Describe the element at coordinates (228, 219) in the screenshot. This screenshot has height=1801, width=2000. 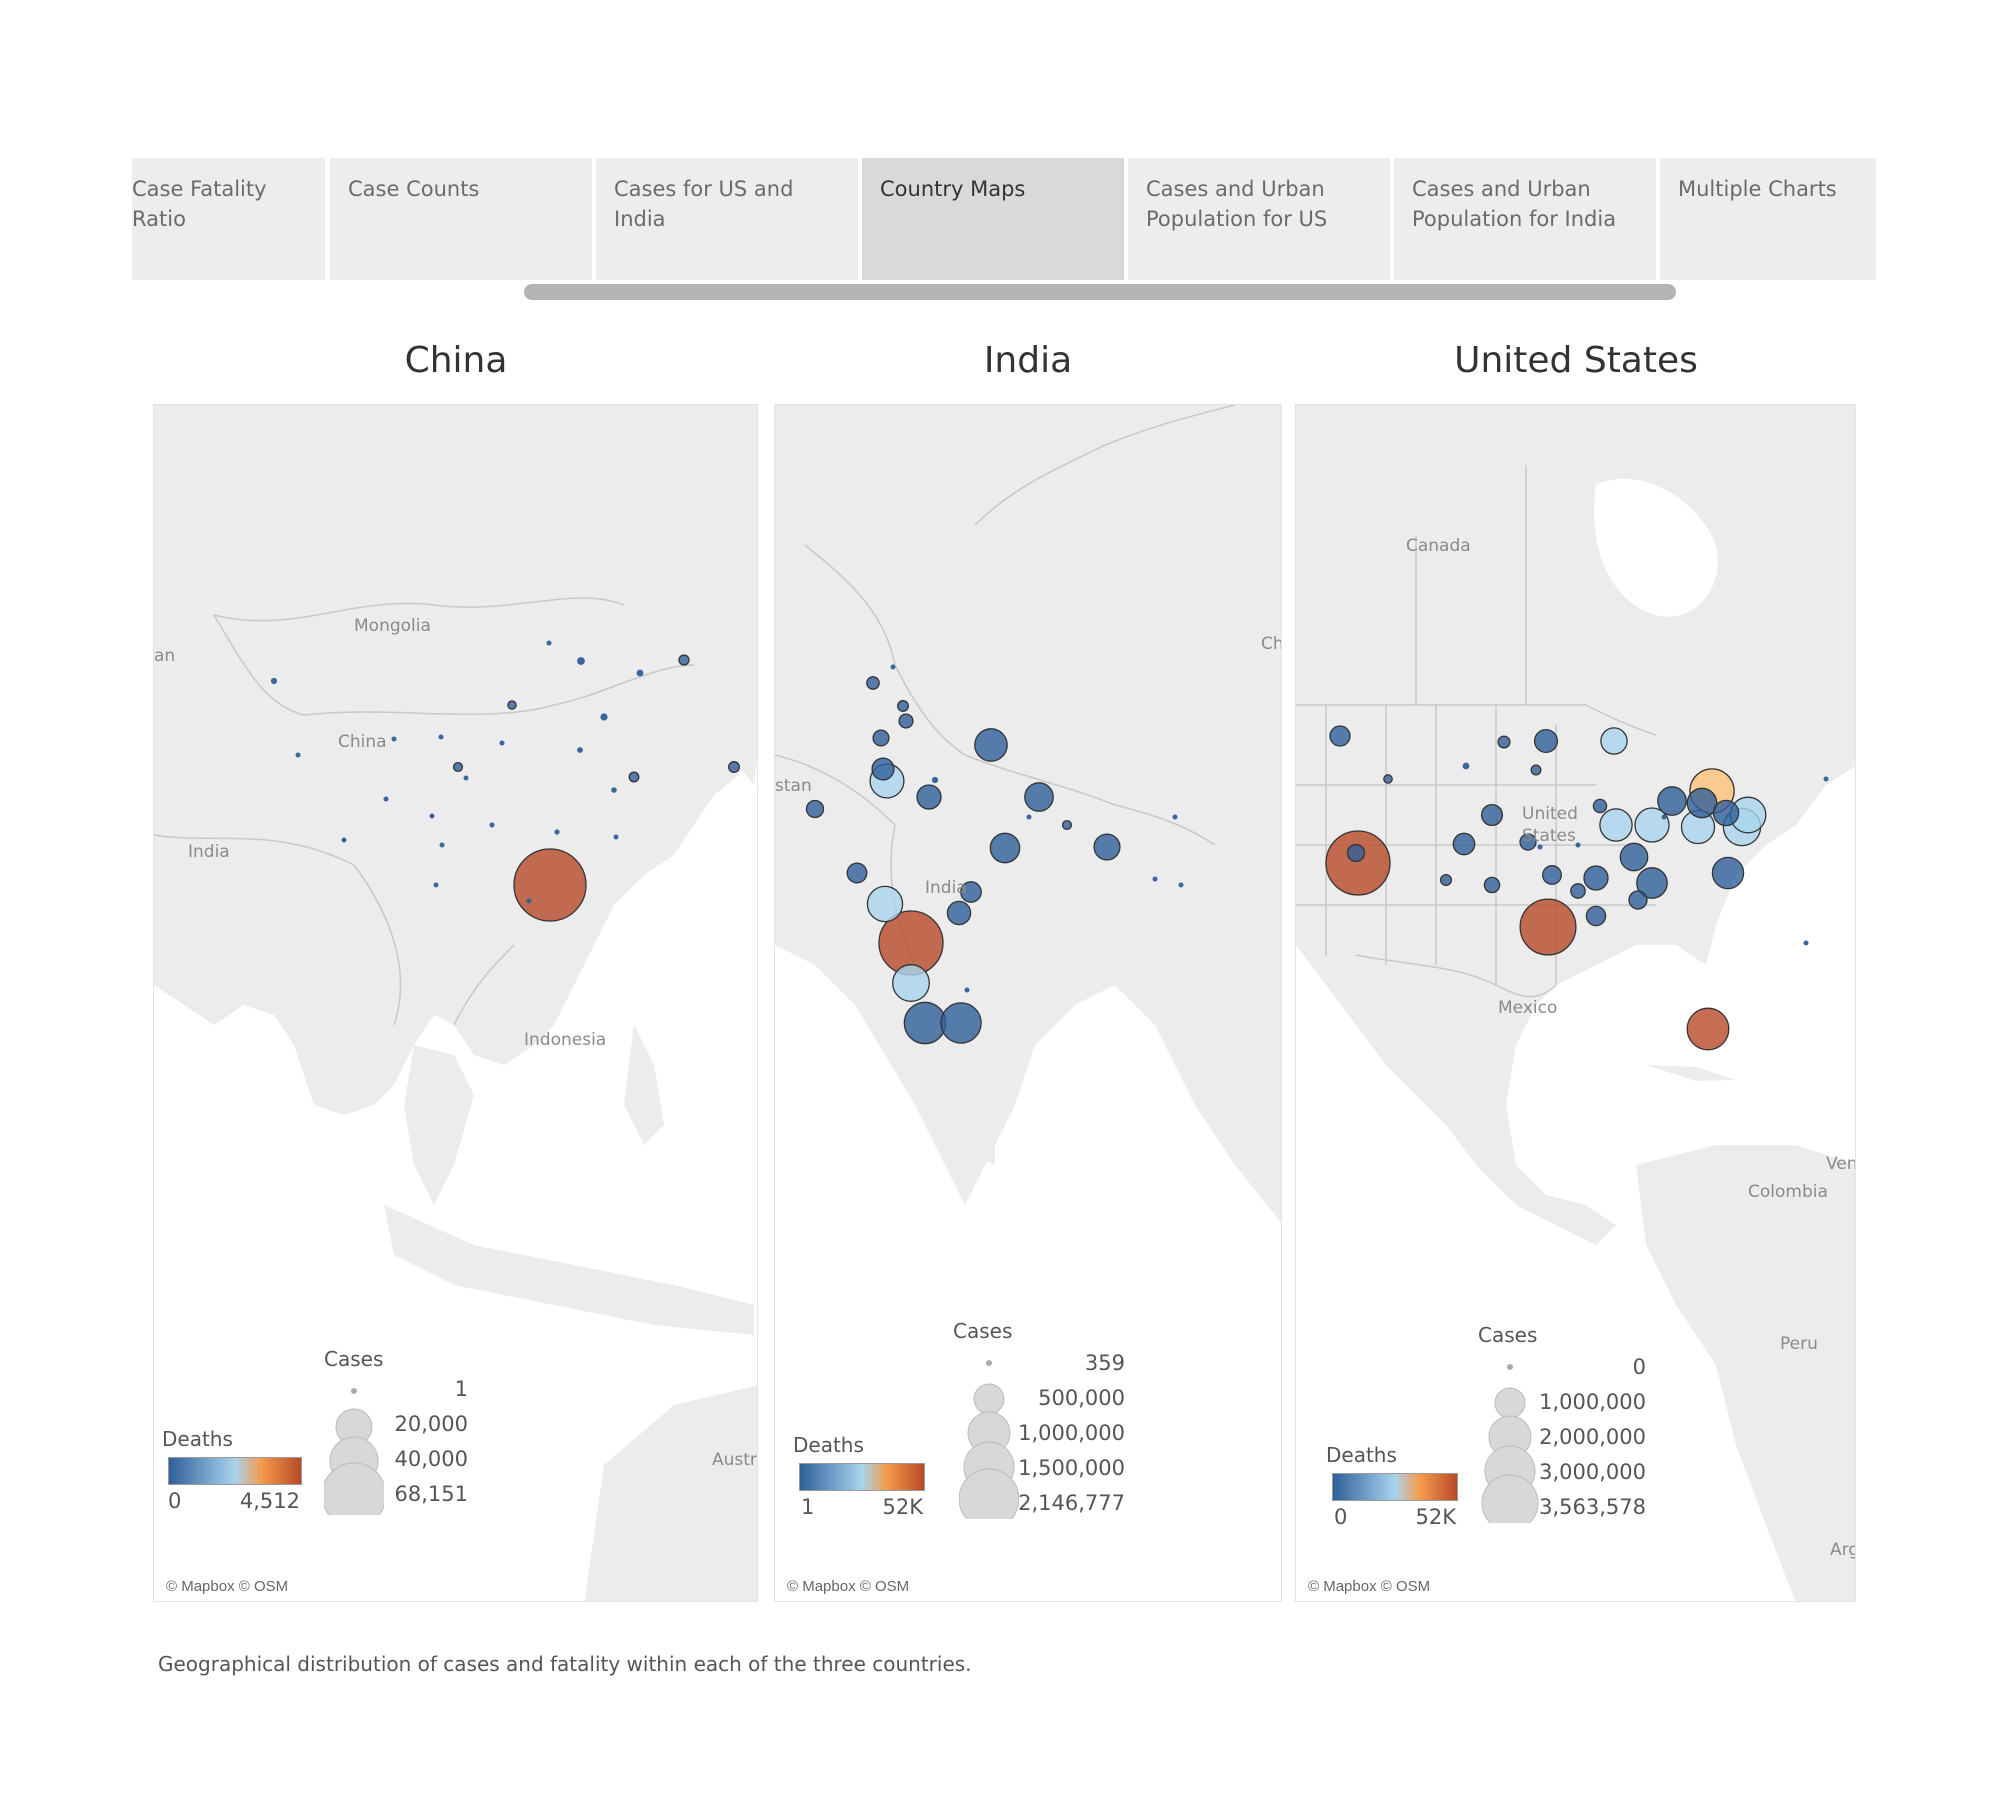
I see `tab-case-fatality-ratio: Case Fatality Ratio` at that location.